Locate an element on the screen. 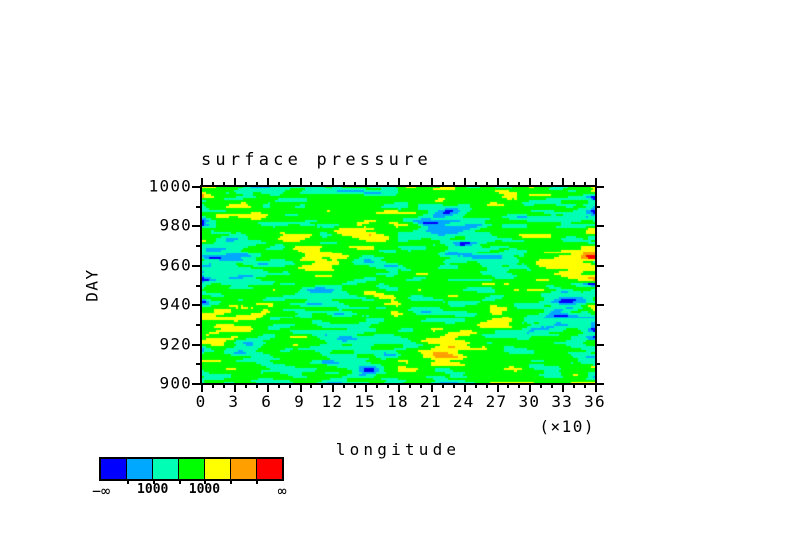  x-tick-label: 18 is located at coordinates (398, 401).